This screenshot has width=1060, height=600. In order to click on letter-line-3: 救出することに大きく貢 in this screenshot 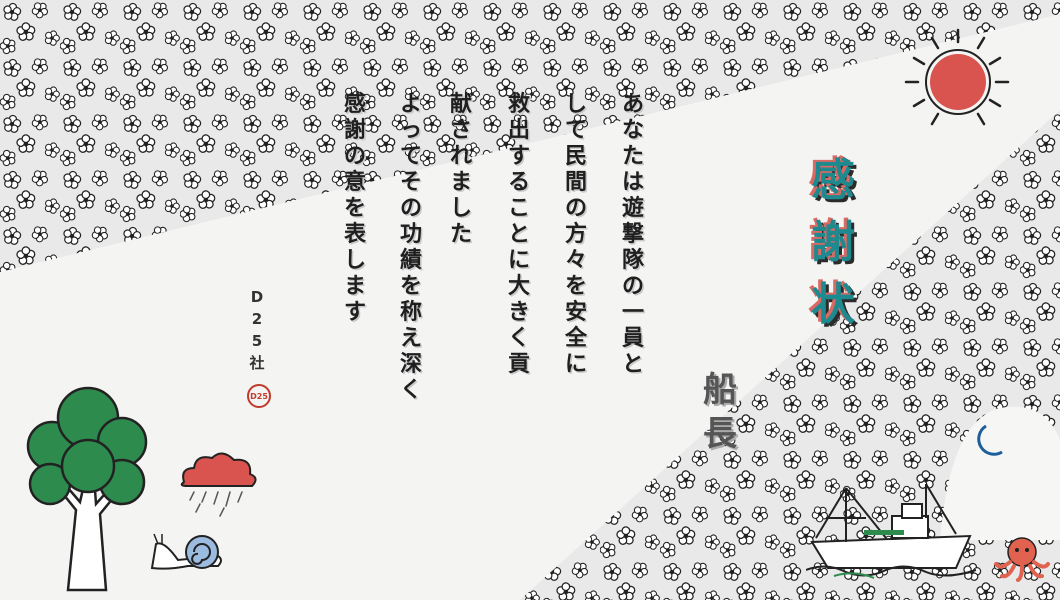, I will do `click(518, 234)`.